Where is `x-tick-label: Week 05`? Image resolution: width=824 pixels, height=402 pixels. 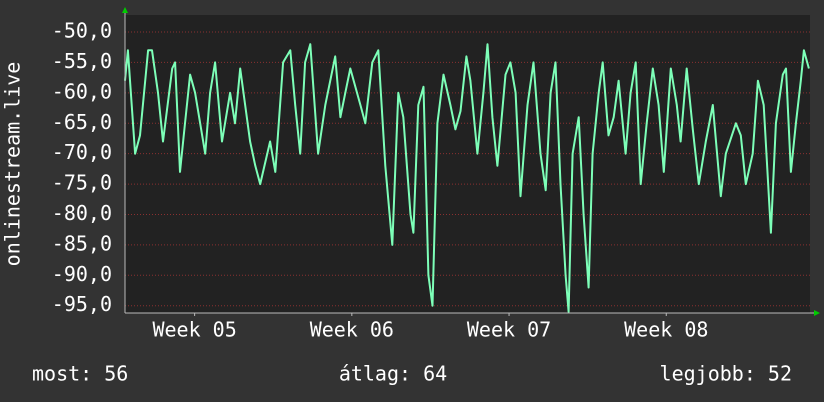
x-tick-label: Week 05 is located at coordinates (194, 330).